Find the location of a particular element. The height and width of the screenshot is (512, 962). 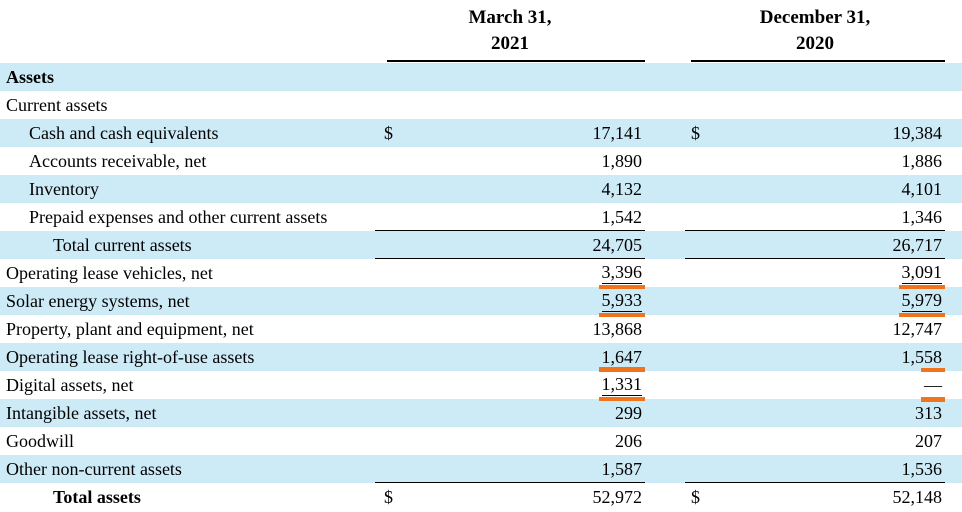

value-cell: 1,886 is located at coordinates (815, 161).